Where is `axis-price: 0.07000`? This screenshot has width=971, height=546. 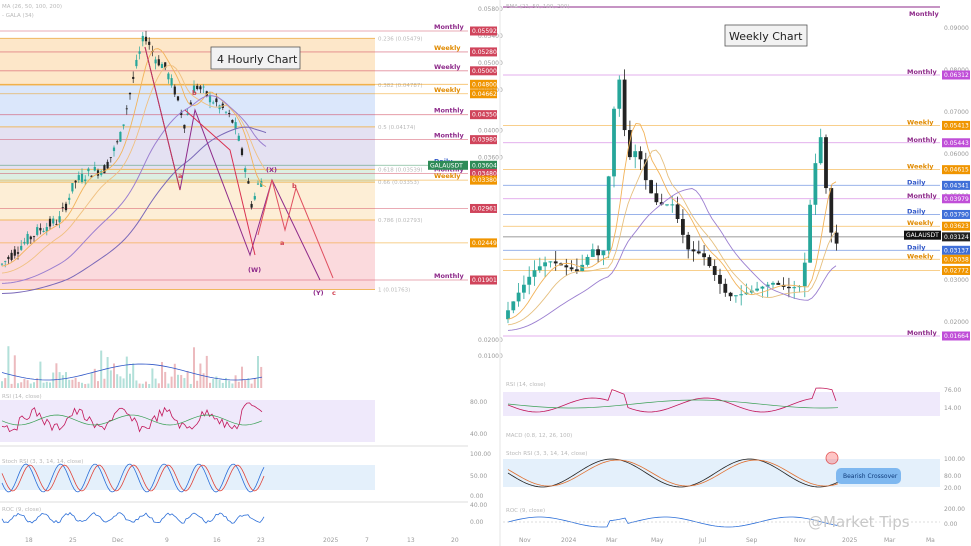
axis-price: 0.07000 is located at coordinates (956, 112).